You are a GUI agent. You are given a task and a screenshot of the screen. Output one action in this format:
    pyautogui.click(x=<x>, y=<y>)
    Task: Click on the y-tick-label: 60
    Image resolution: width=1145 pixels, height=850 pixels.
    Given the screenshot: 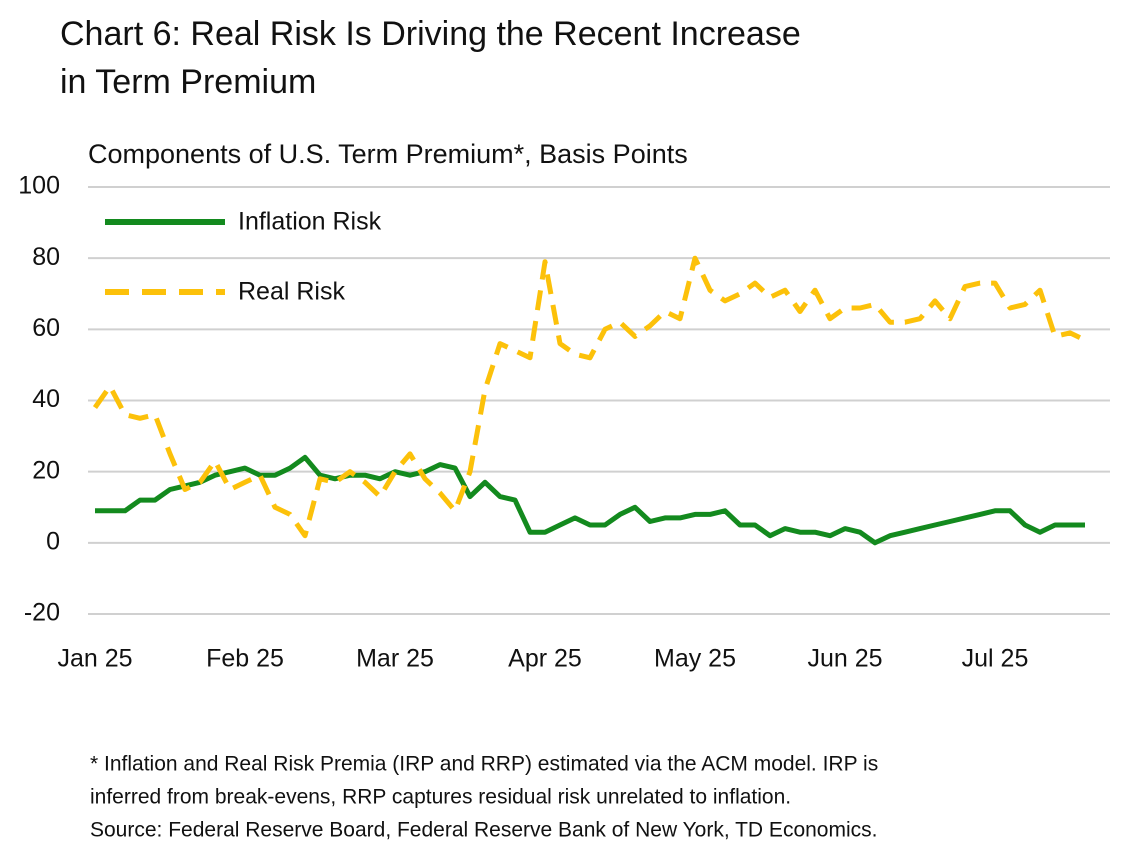 What is the action you would take?
    pyautogui.click(x=46, y=328)
    